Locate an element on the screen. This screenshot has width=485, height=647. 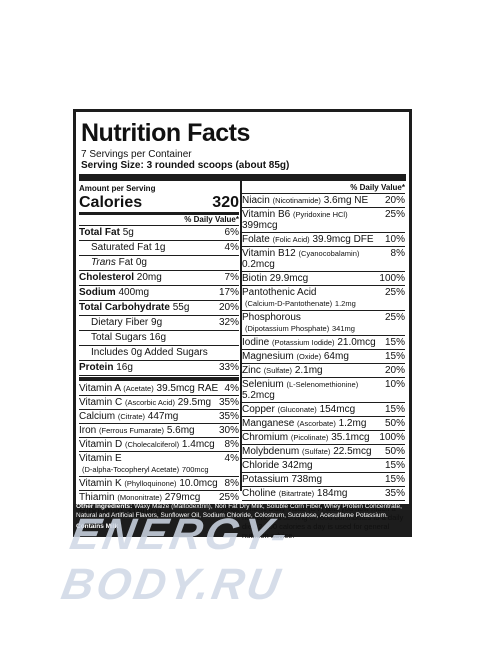
watermark: ENERGY-BODY.RU is located at coordinates (175, 559).